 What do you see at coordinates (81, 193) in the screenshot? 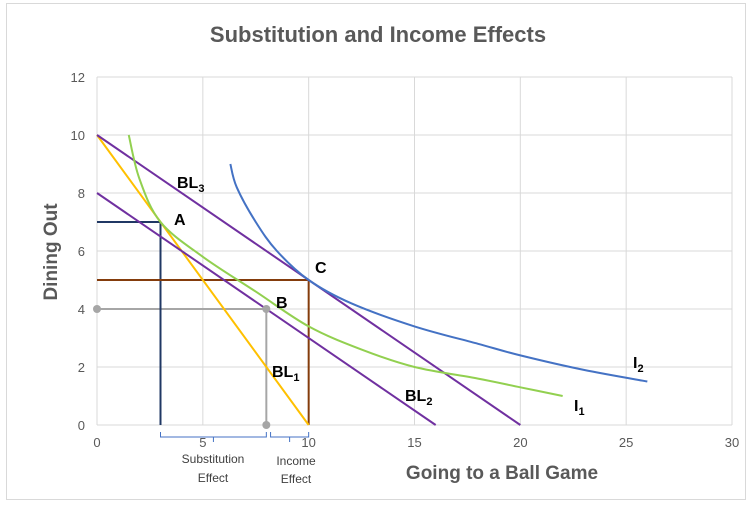
I see `y-tick-8: 8` at bounding box center [81, 193].